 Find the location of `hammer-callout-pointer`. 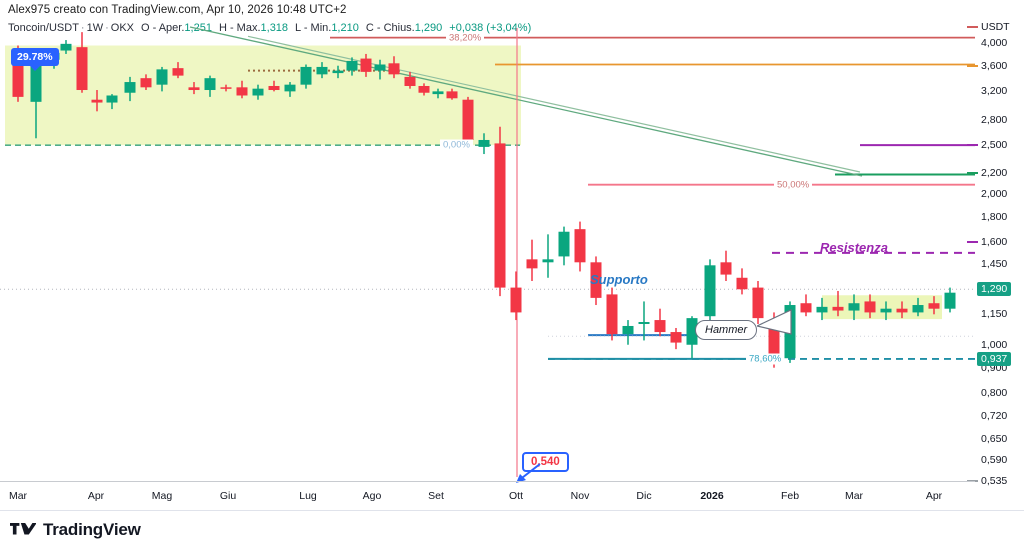

hammer-callout-pointer is located at coordinates (774, 322).